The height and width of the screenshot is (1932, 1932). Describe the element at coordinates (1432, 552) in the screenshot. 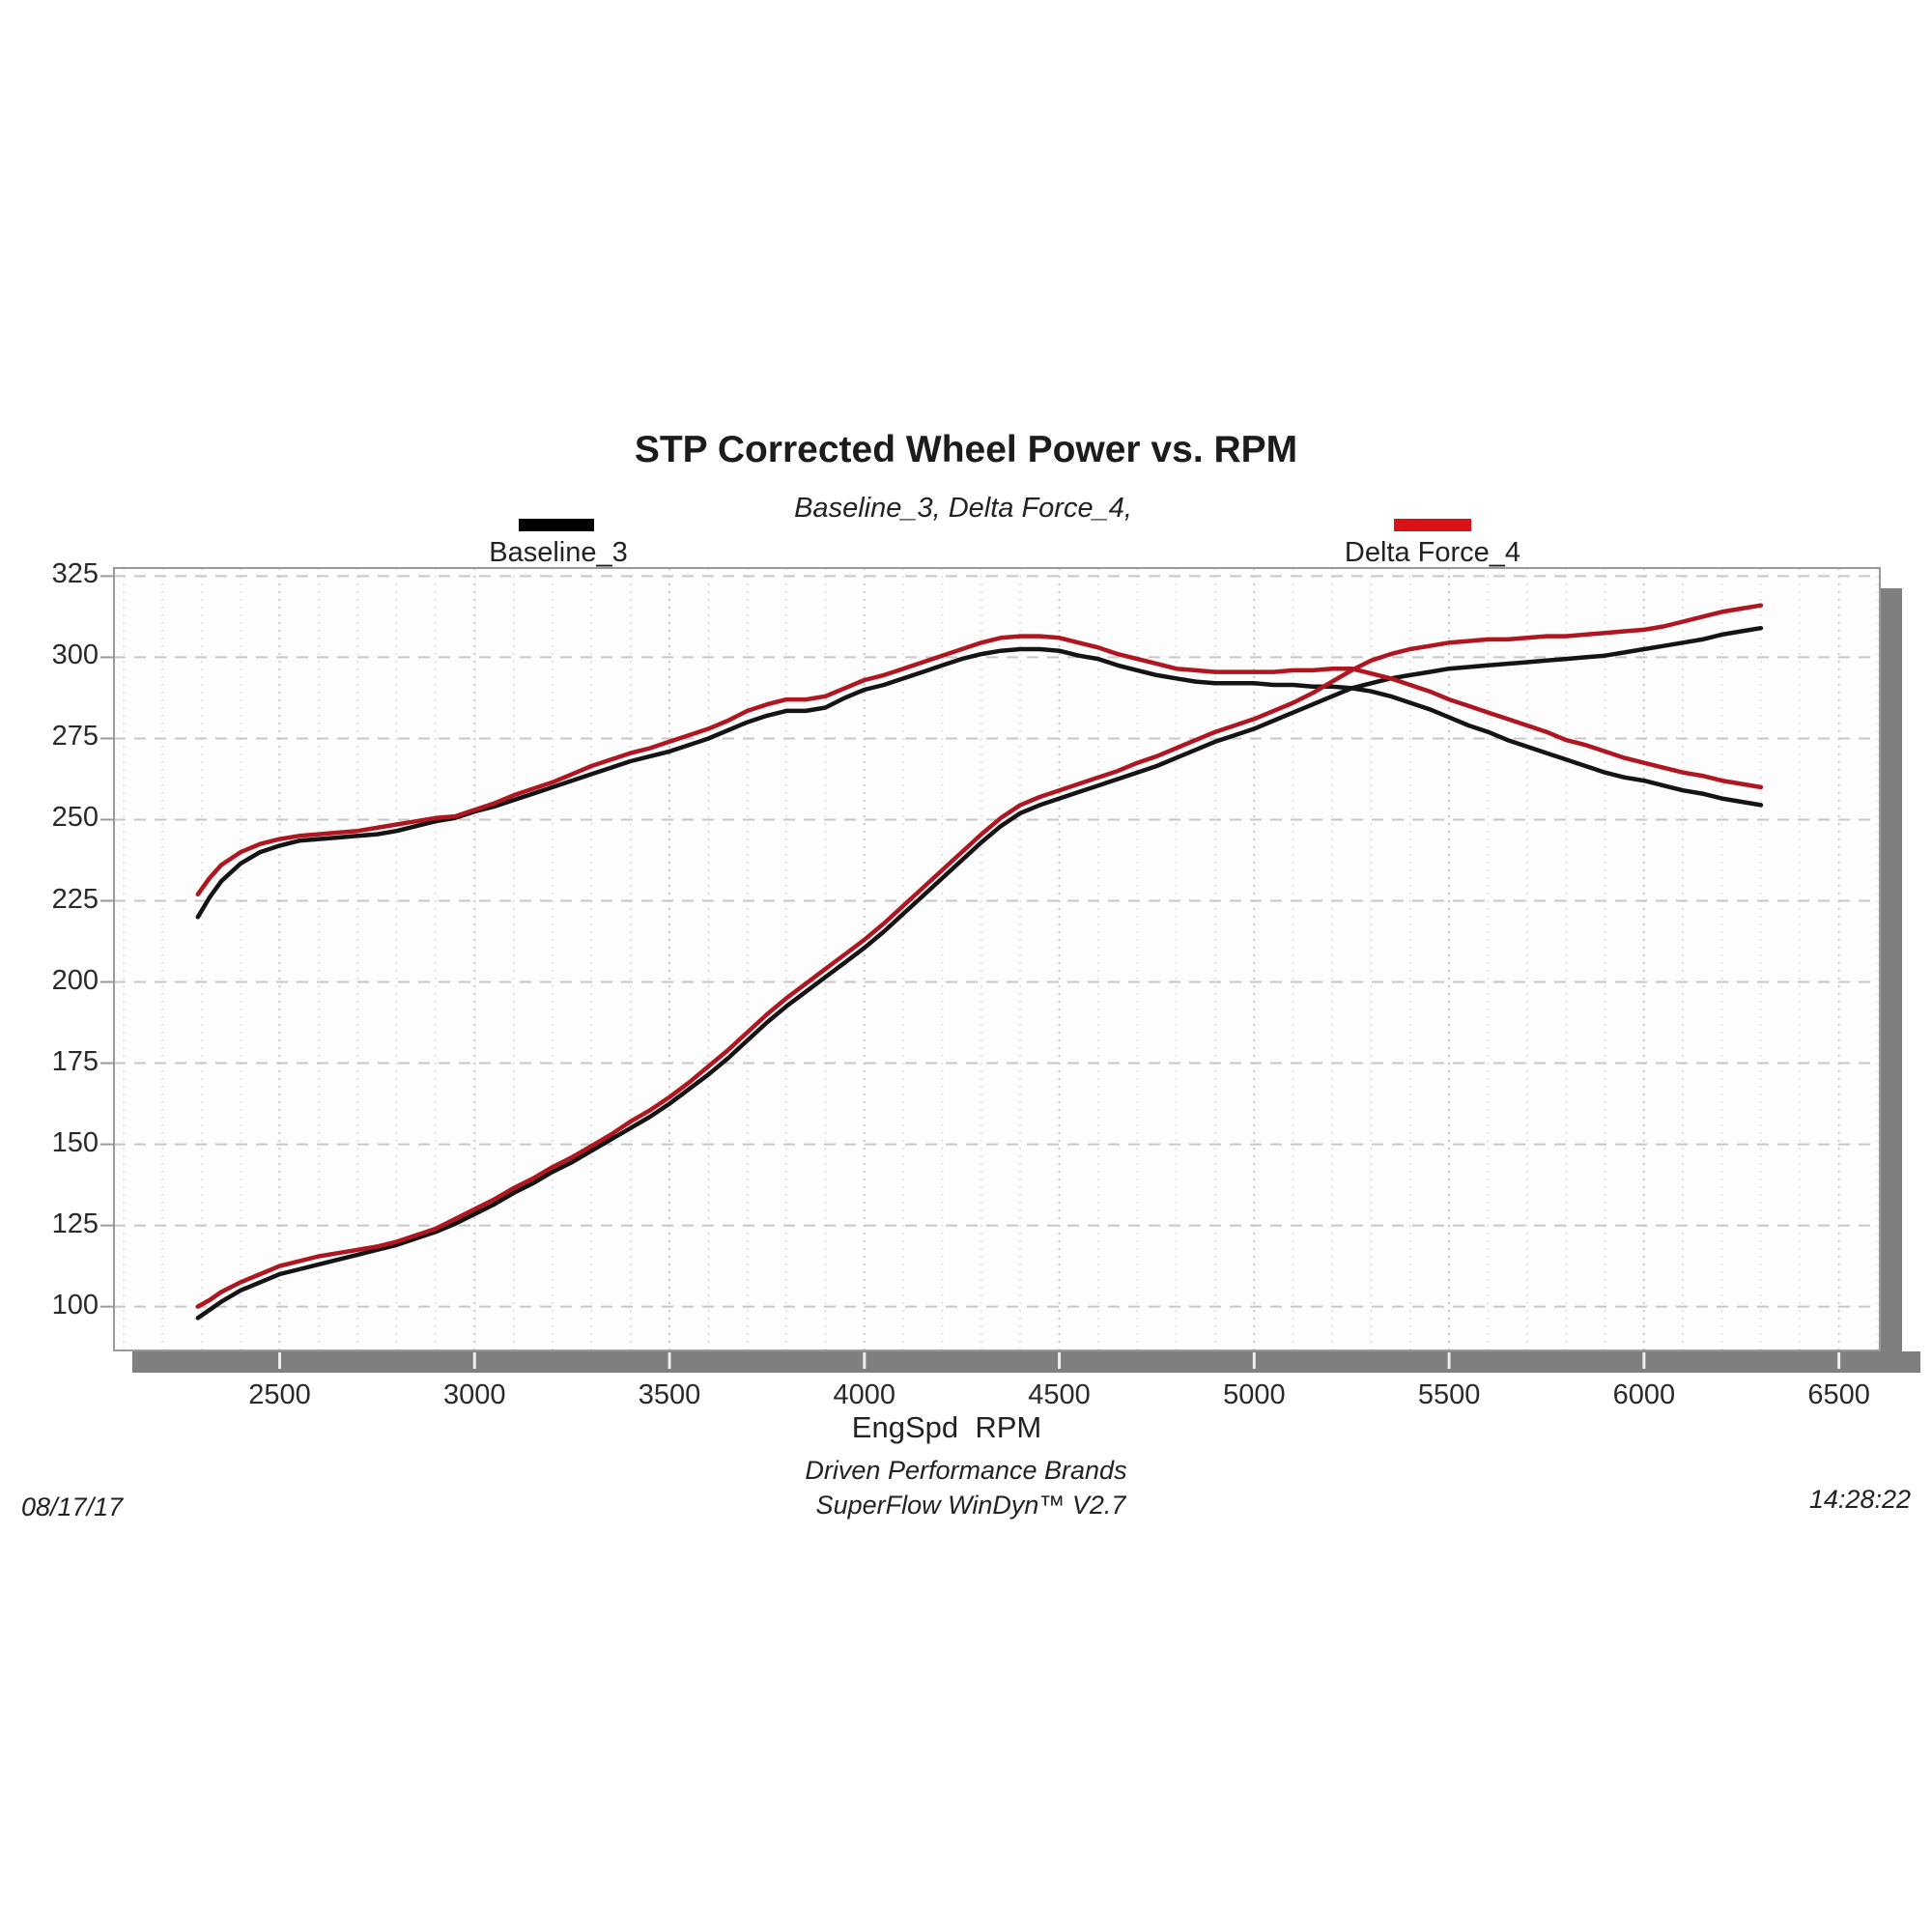

I see `legend-label-delta-force-4: Delta Force_4` at that location.